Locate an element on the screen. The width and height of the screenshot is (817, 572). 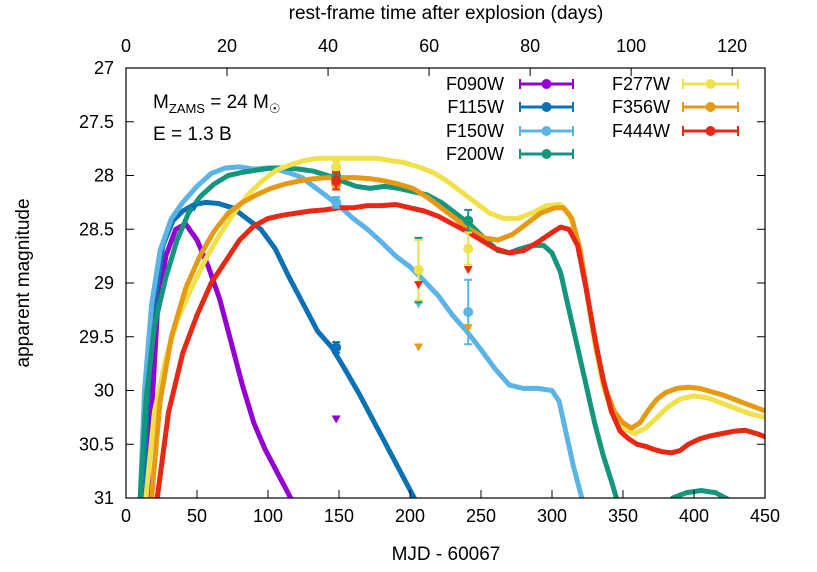
legend-label-f444w: F444W is located at coordinates (641, 131).